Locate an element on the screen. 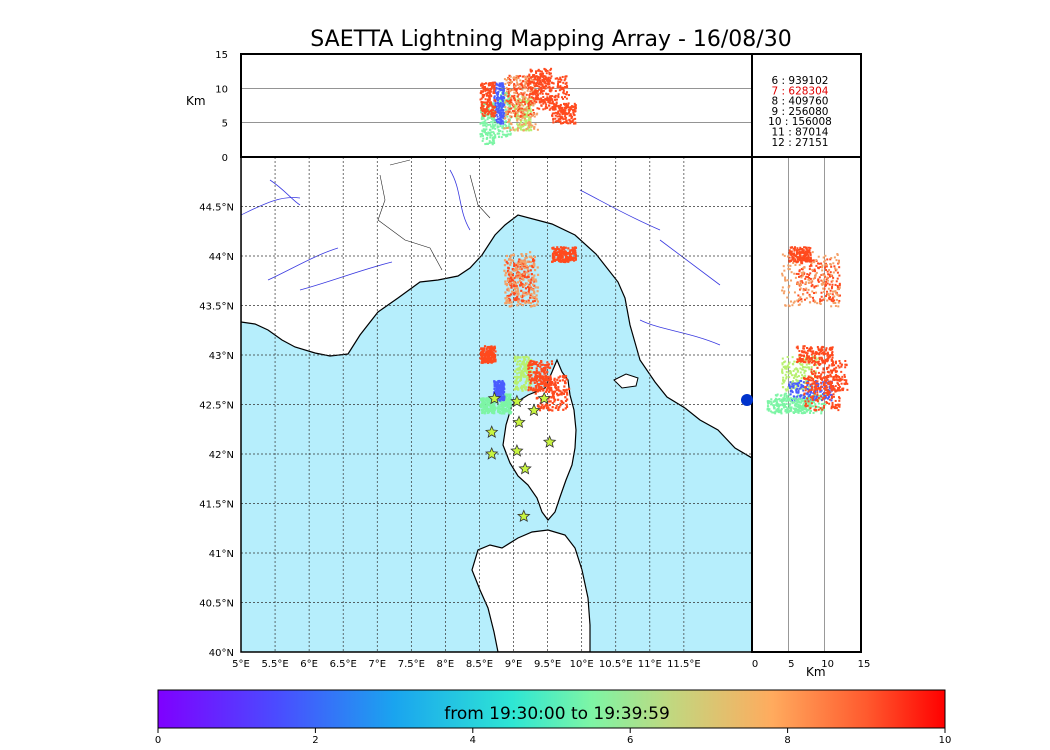  elba-island is located at coordinates (626, 381).